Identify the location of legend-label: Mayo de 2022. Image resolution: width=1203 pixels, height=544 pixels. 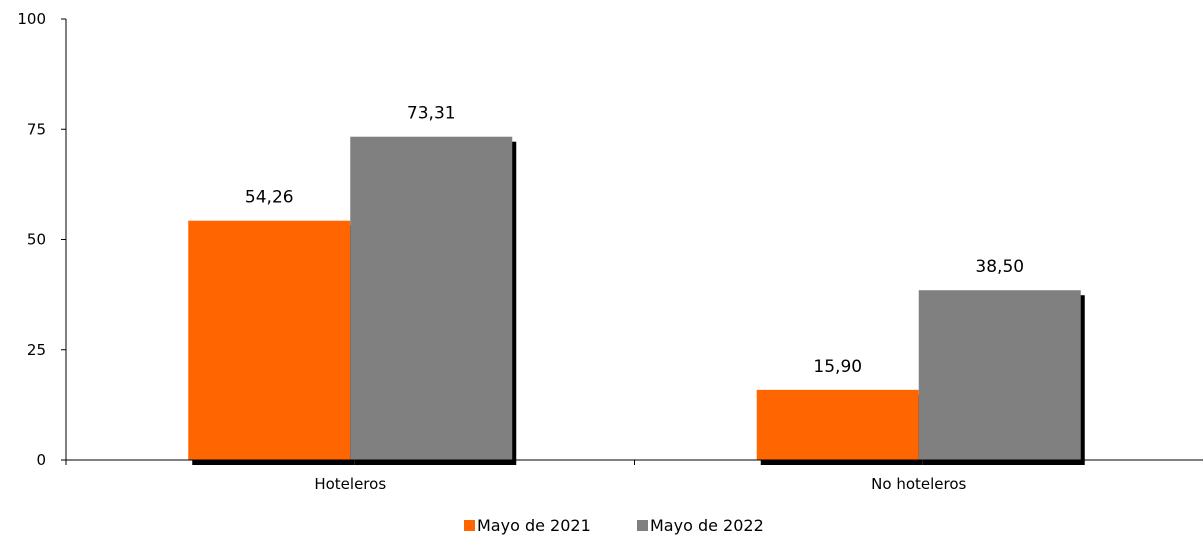
(707, 525).